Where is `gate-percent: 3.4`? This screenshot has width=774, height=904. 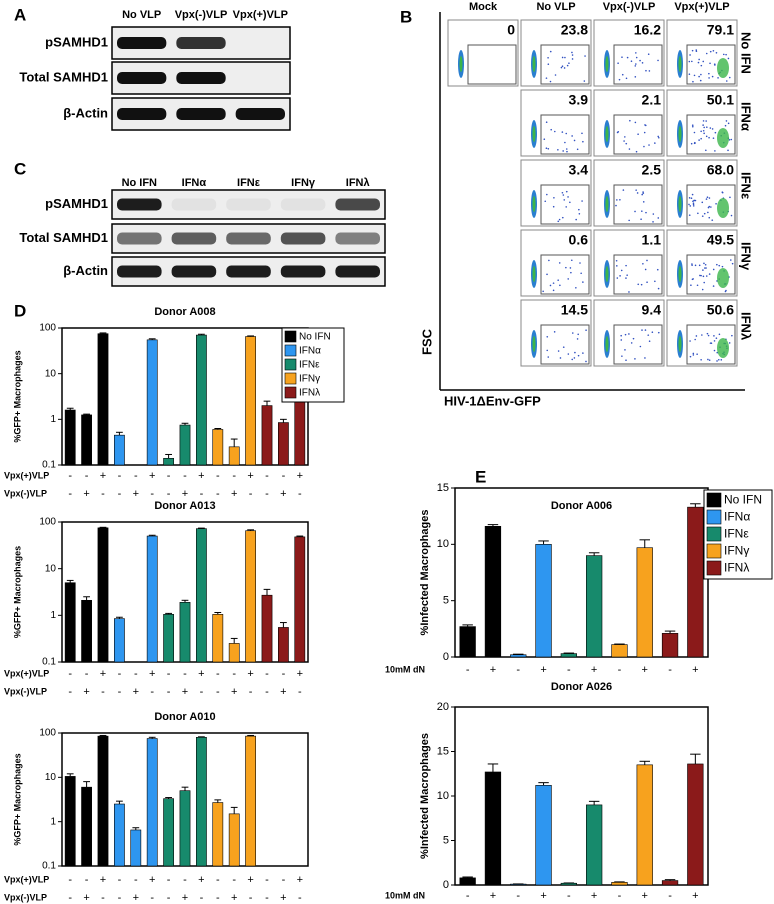 gate-percent: 3.4 is located at coordinates (579, 170).